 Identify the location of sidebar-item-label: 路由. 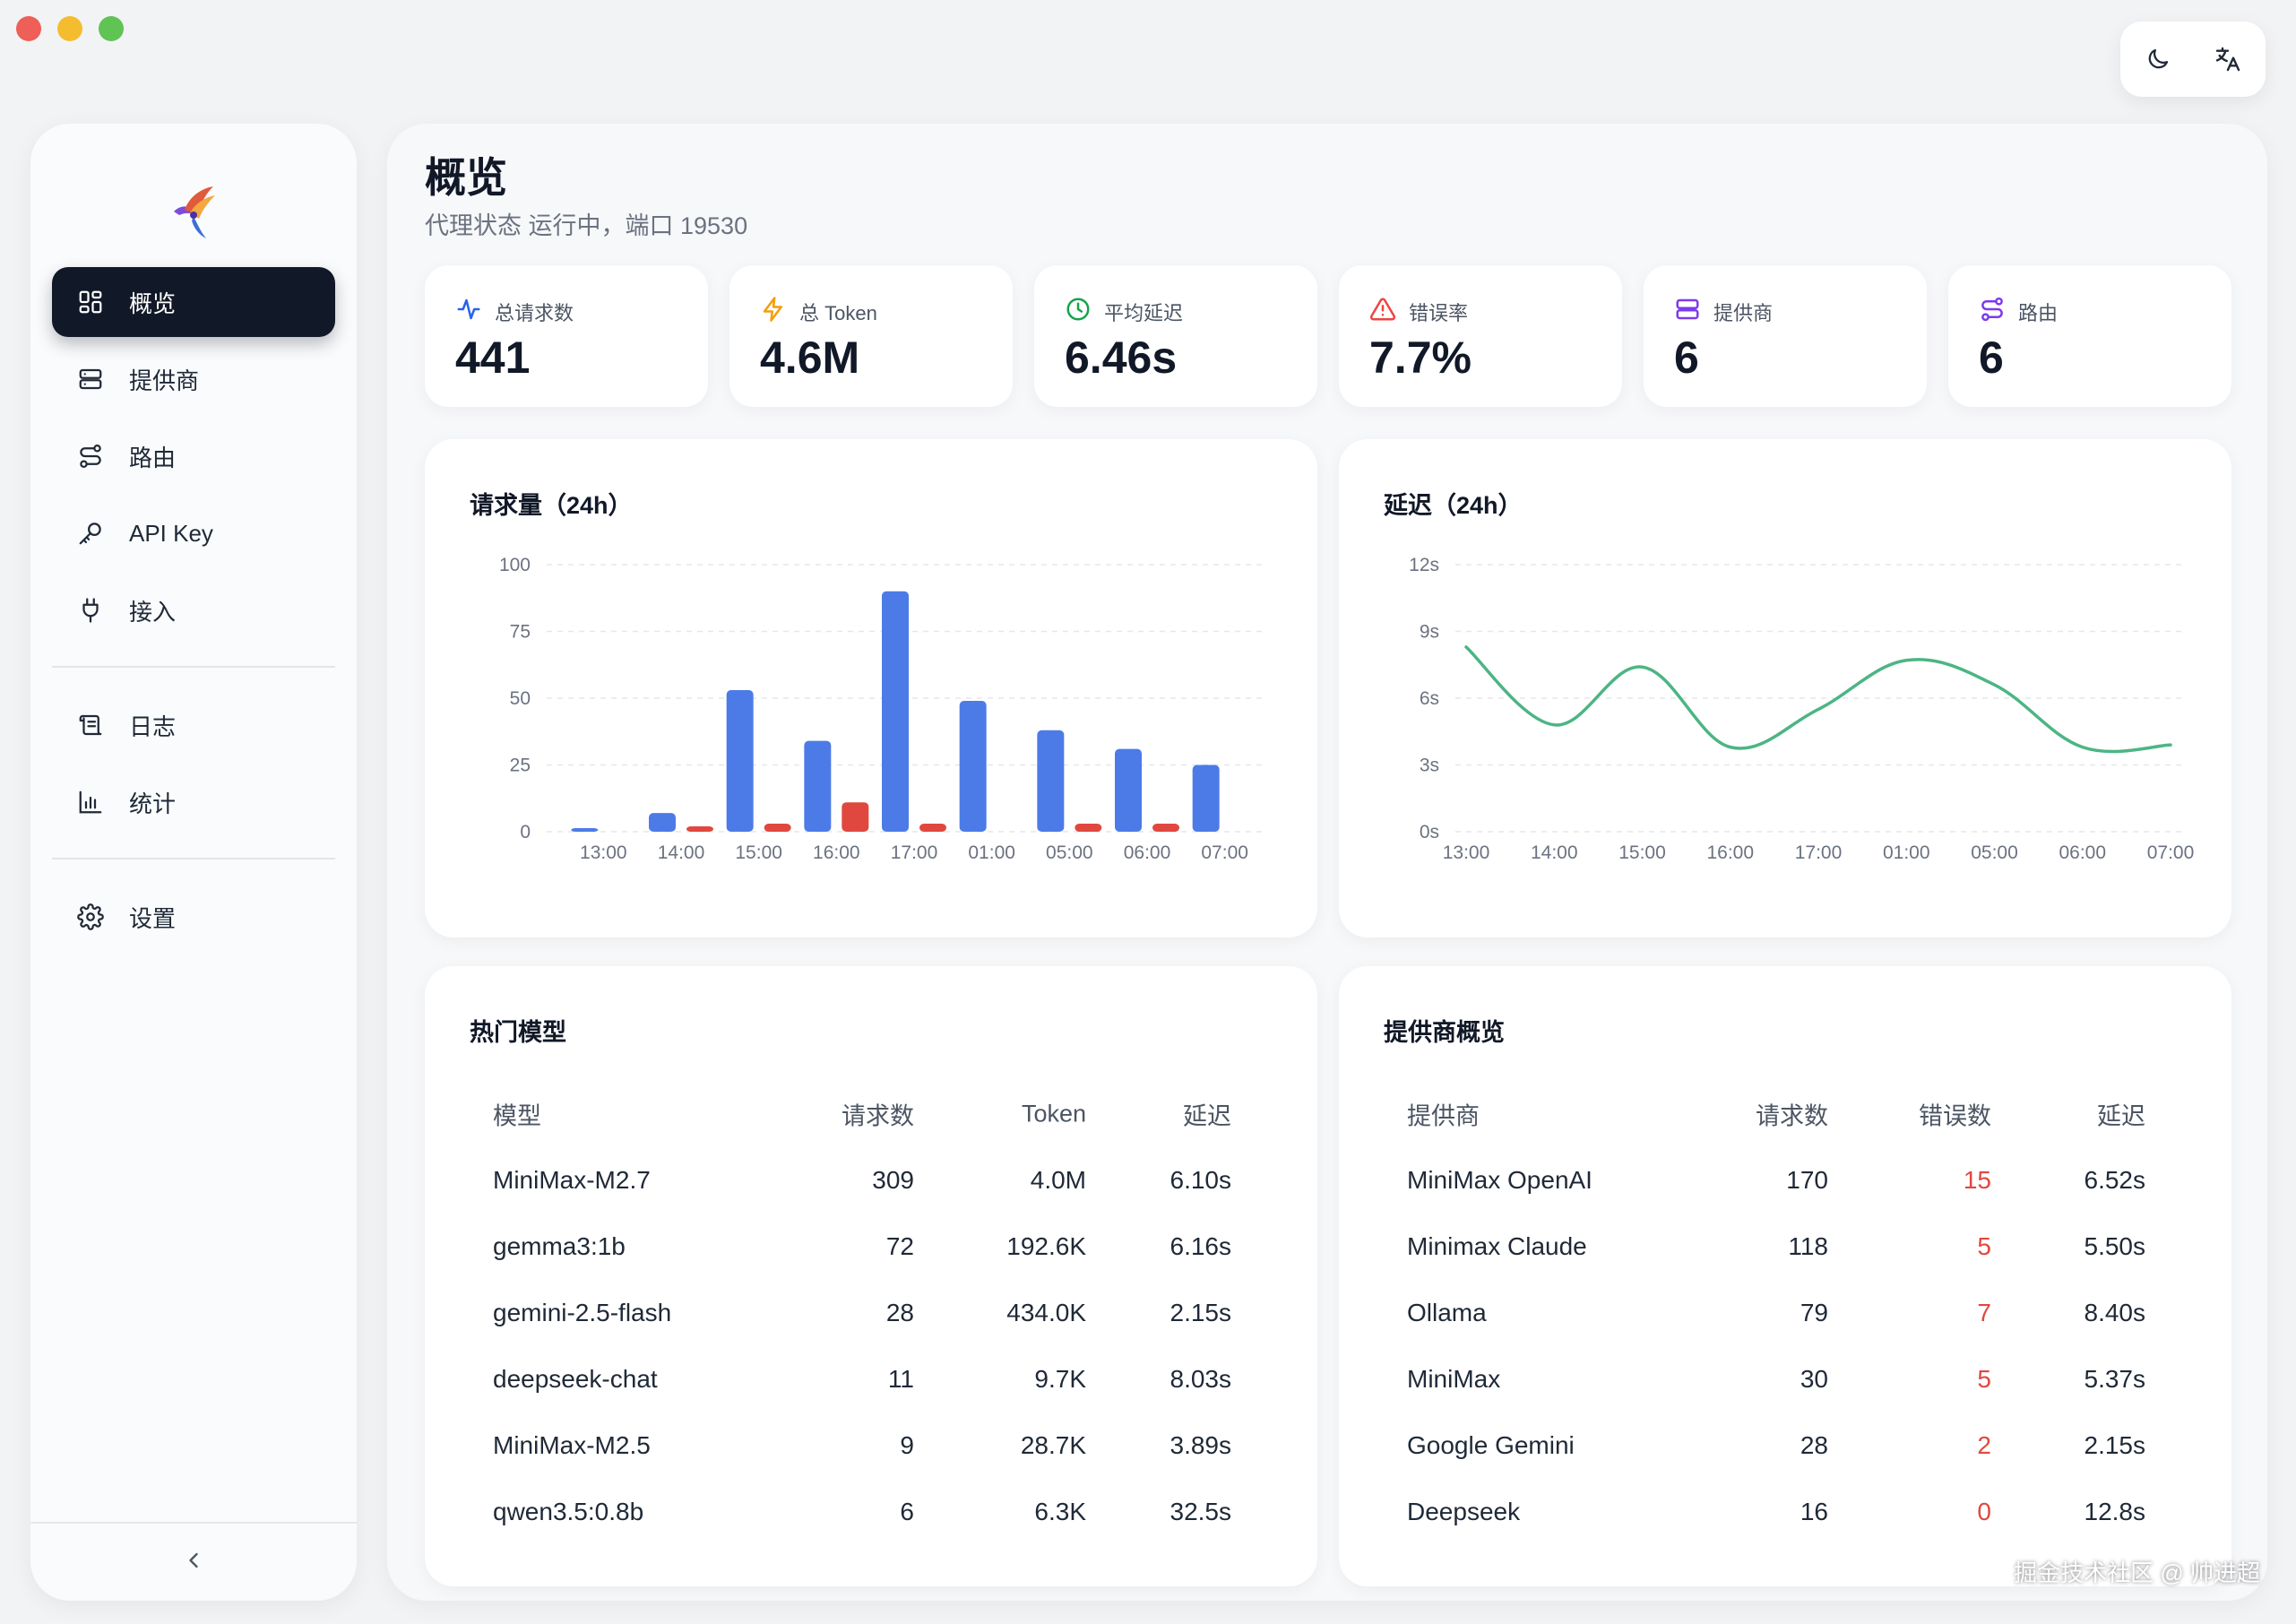
(153, 457).